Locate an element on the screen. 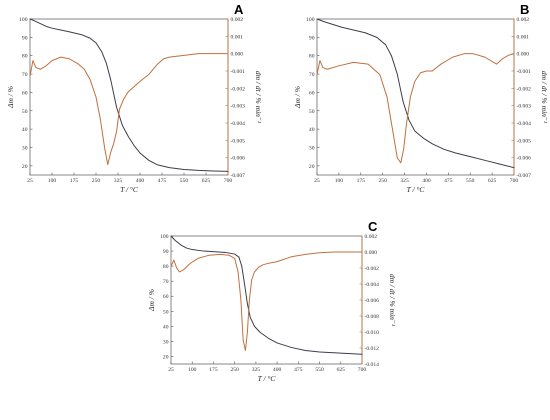 The height and width of the screenshot is (420, 550). y-right-tick-label: -0.014 is located at coordinates (372, 365).